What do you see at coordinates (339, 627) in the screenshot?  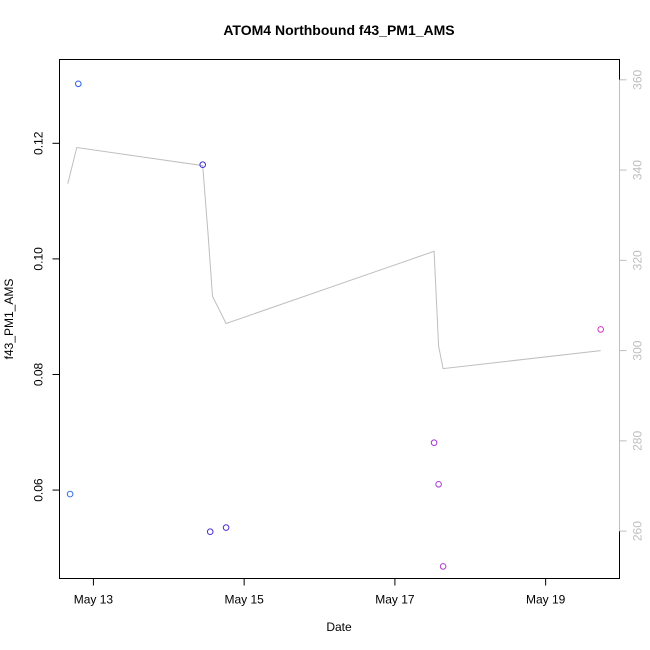 I see `x-axis-label: Date` at bounding box center [339, 627].